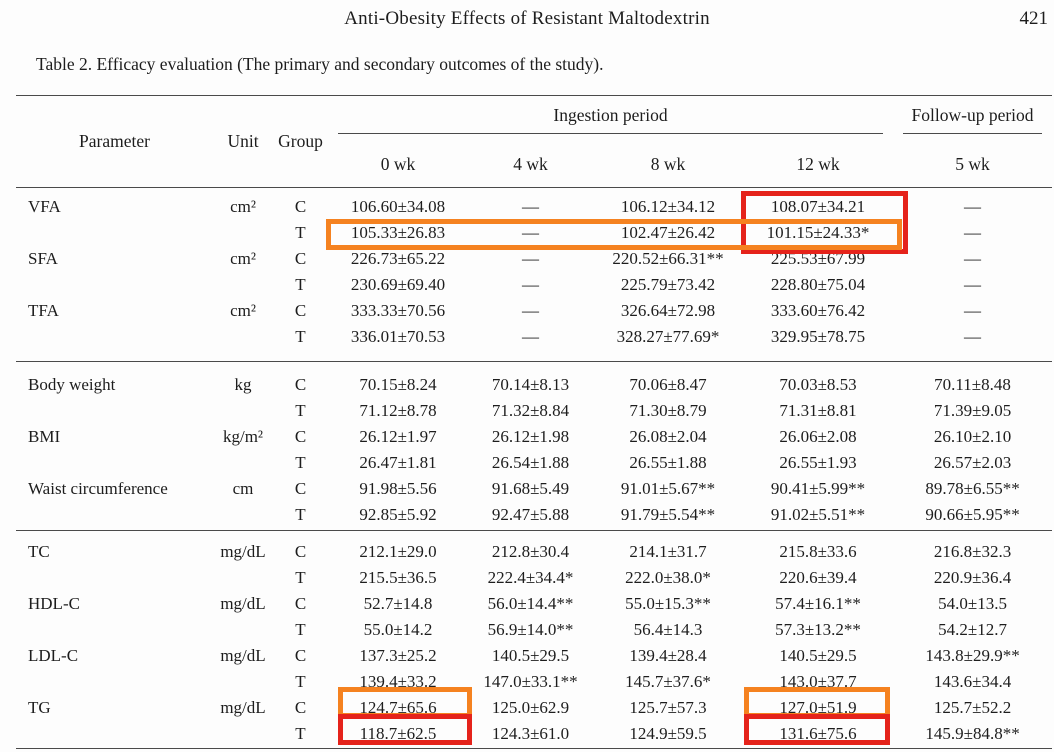 The width and height of the screenshot is (1054, 752). I want to click on value-cell-4wk: 212.8±30.4, so click(530, 551).